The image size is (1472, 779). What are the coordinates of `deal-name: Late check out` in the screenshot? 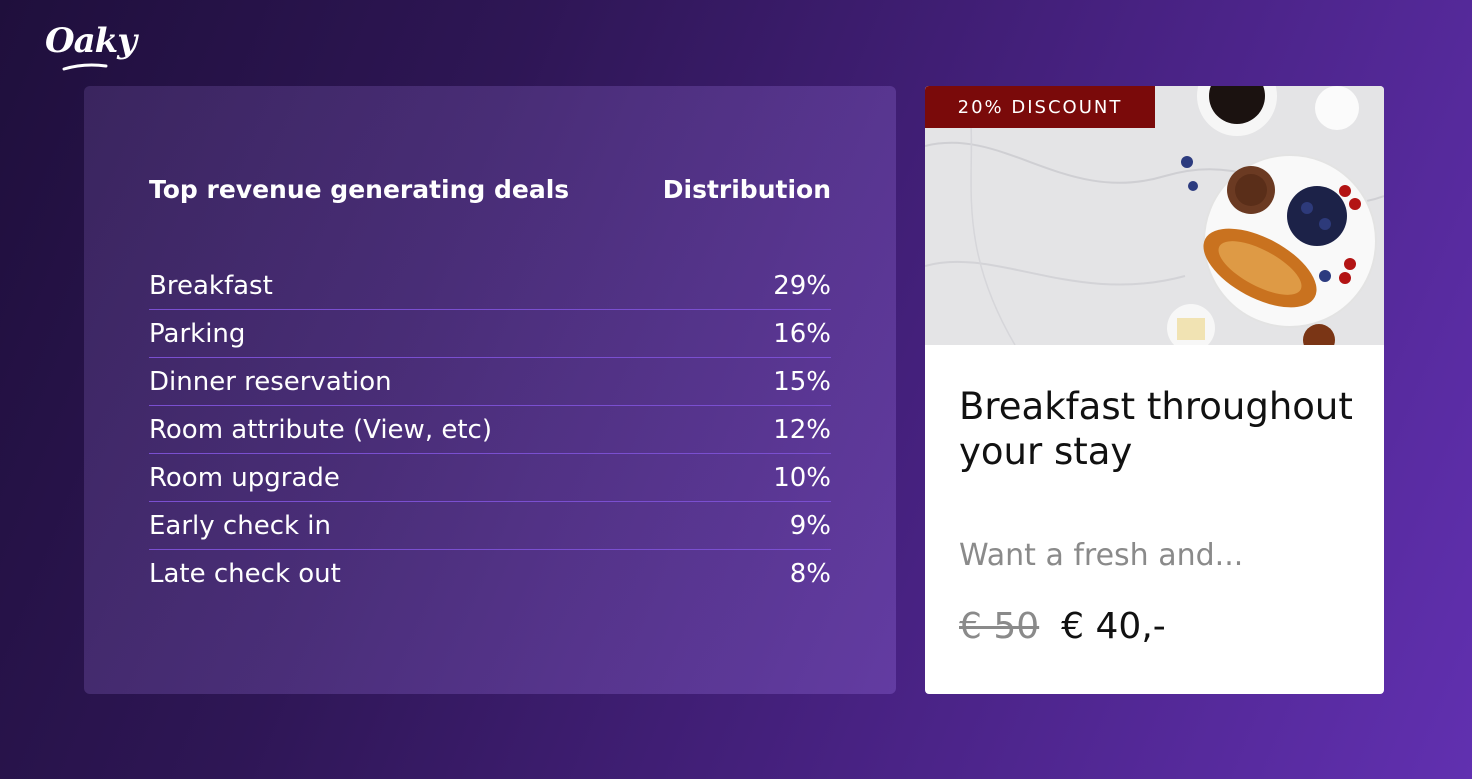 It's located at (245, 573).